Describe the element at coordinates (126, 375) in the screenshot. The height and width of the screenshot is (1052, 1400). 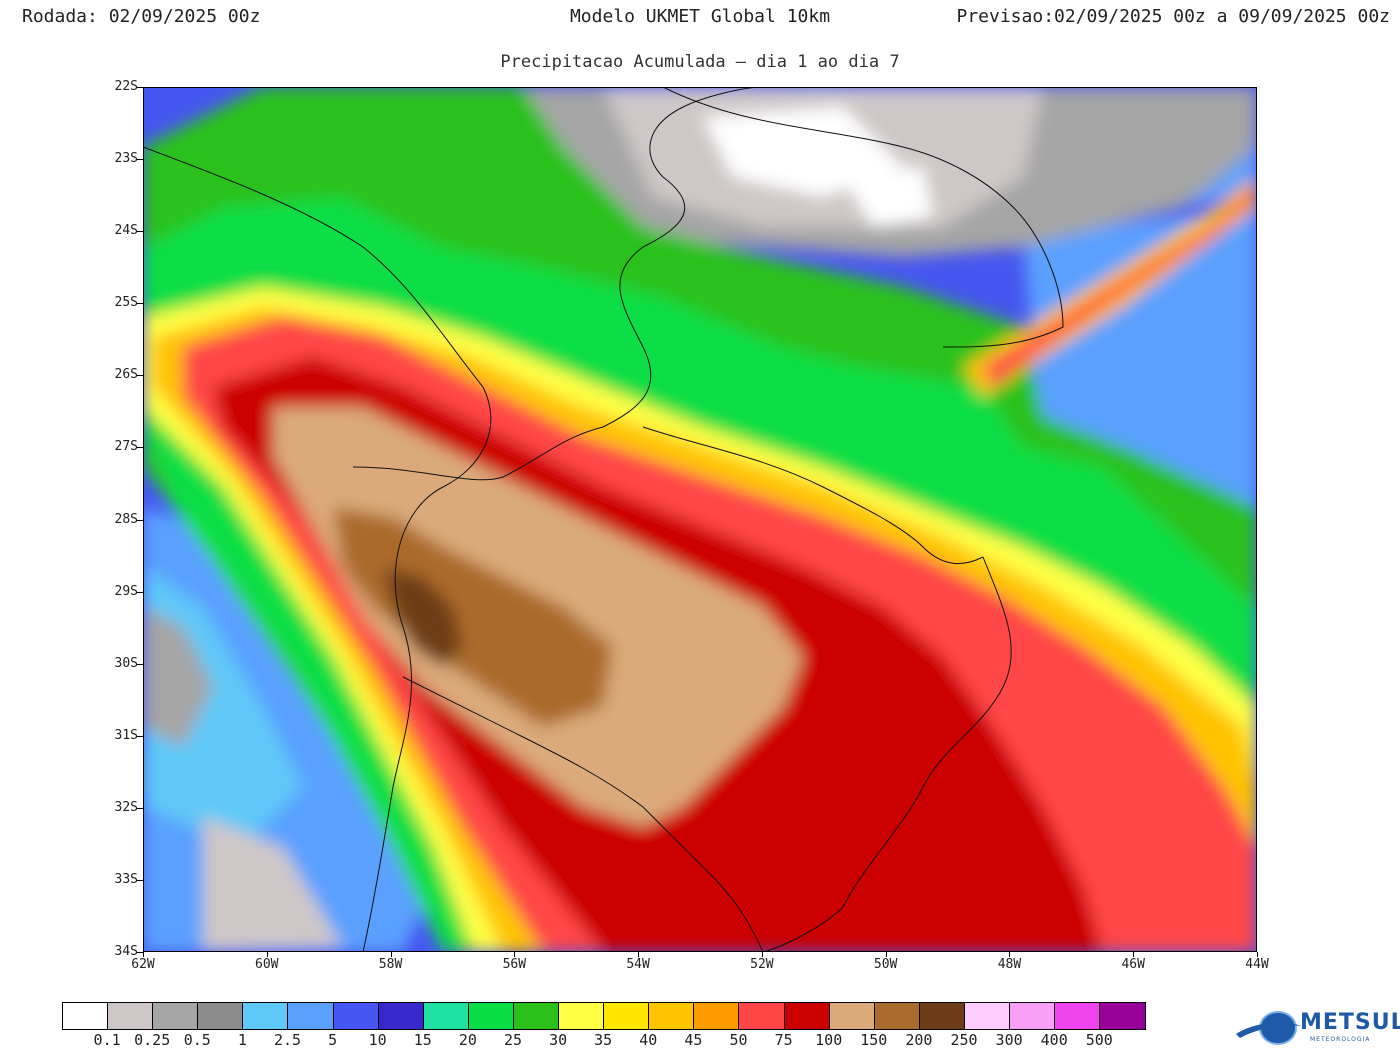
I see `lat-label: 26S` at that location.